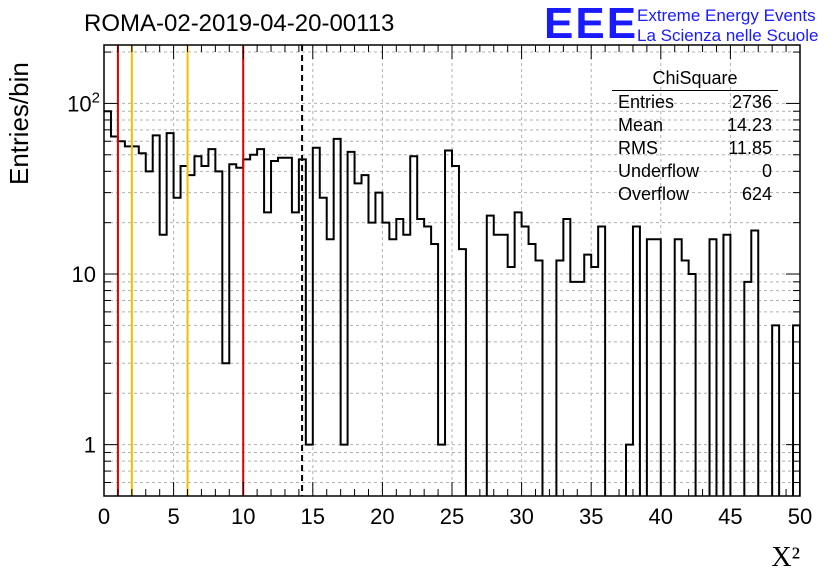 The height and width of the screenshot is (572, 836). What do you see at coordinates (452, 516) in the screenshot?
I see `x-tick-label: 25` at bounding box center [452, 516].